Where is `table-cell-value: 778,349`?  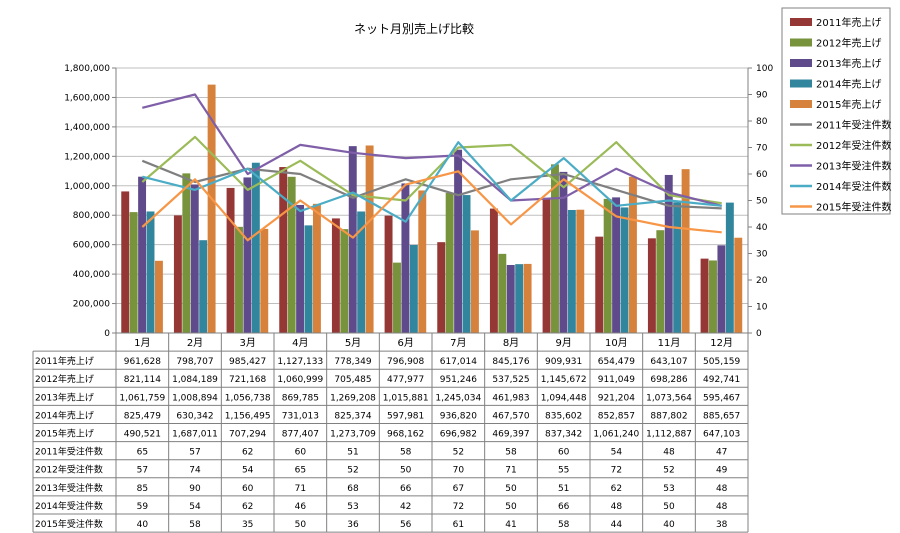 table-cell-value: 778,349 is located at coordinates (352, 362).